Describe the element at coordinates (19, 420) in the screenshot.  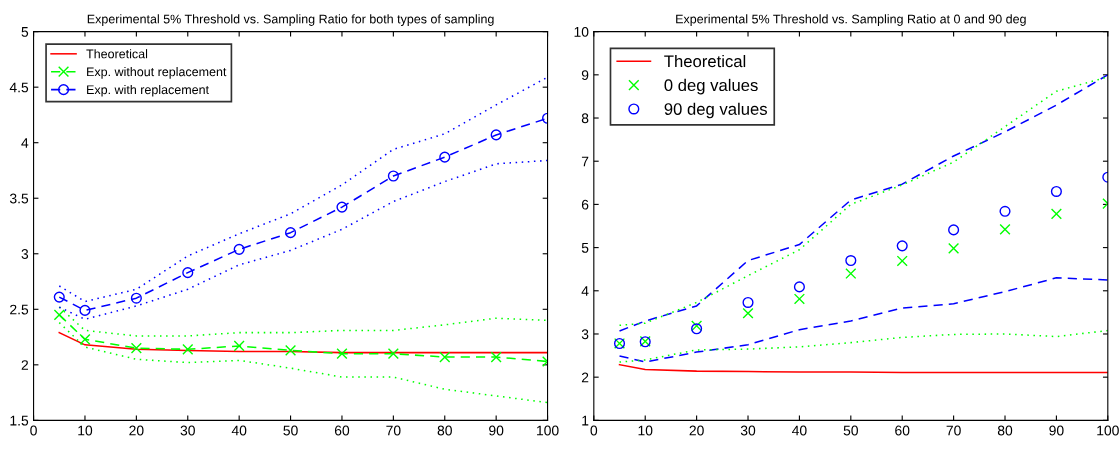
I see `y-tick-label: 1.5` at that location.